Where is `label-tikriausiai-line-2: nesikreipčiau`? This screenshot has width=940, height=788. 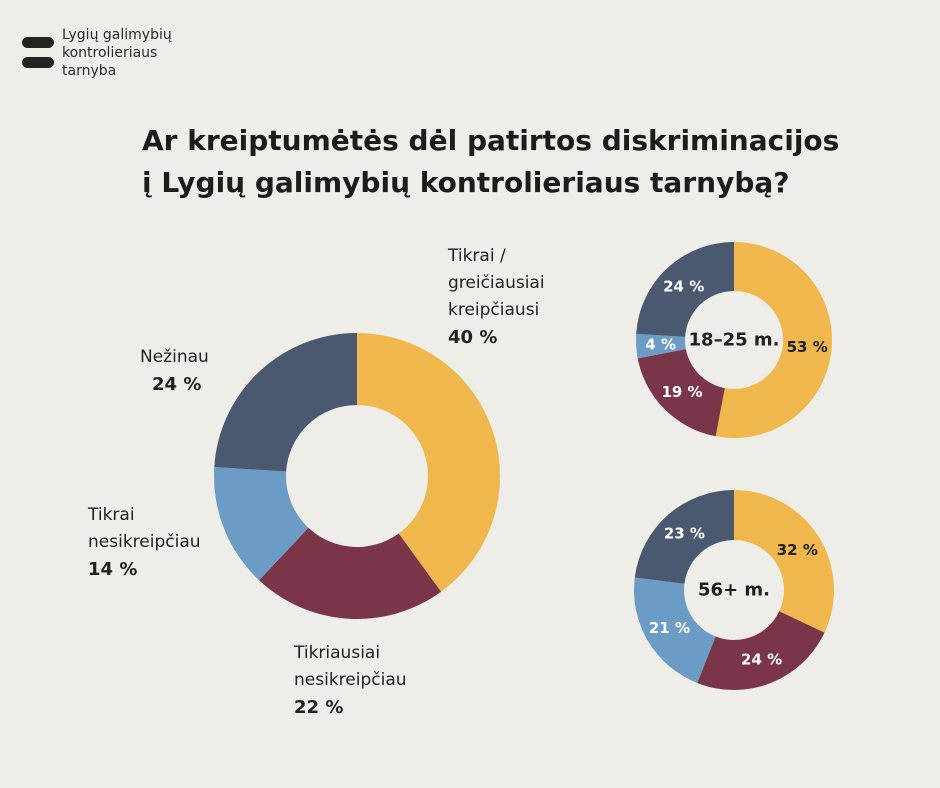 label-tikriausiai-line-2: nesikreipčiau is located at coordinates (350, 680).